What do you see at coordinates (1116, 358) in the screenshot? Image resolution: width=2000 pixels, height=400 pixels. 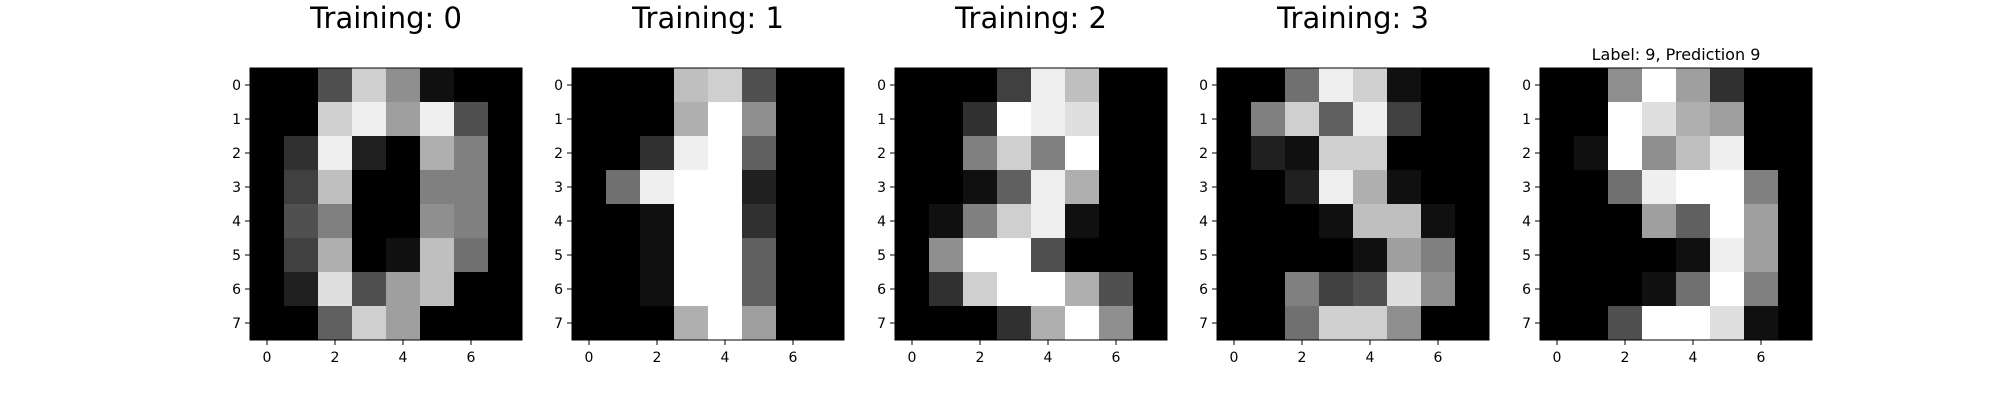 I see `x-tick-label: 6` at bounding box center [1116, 358].